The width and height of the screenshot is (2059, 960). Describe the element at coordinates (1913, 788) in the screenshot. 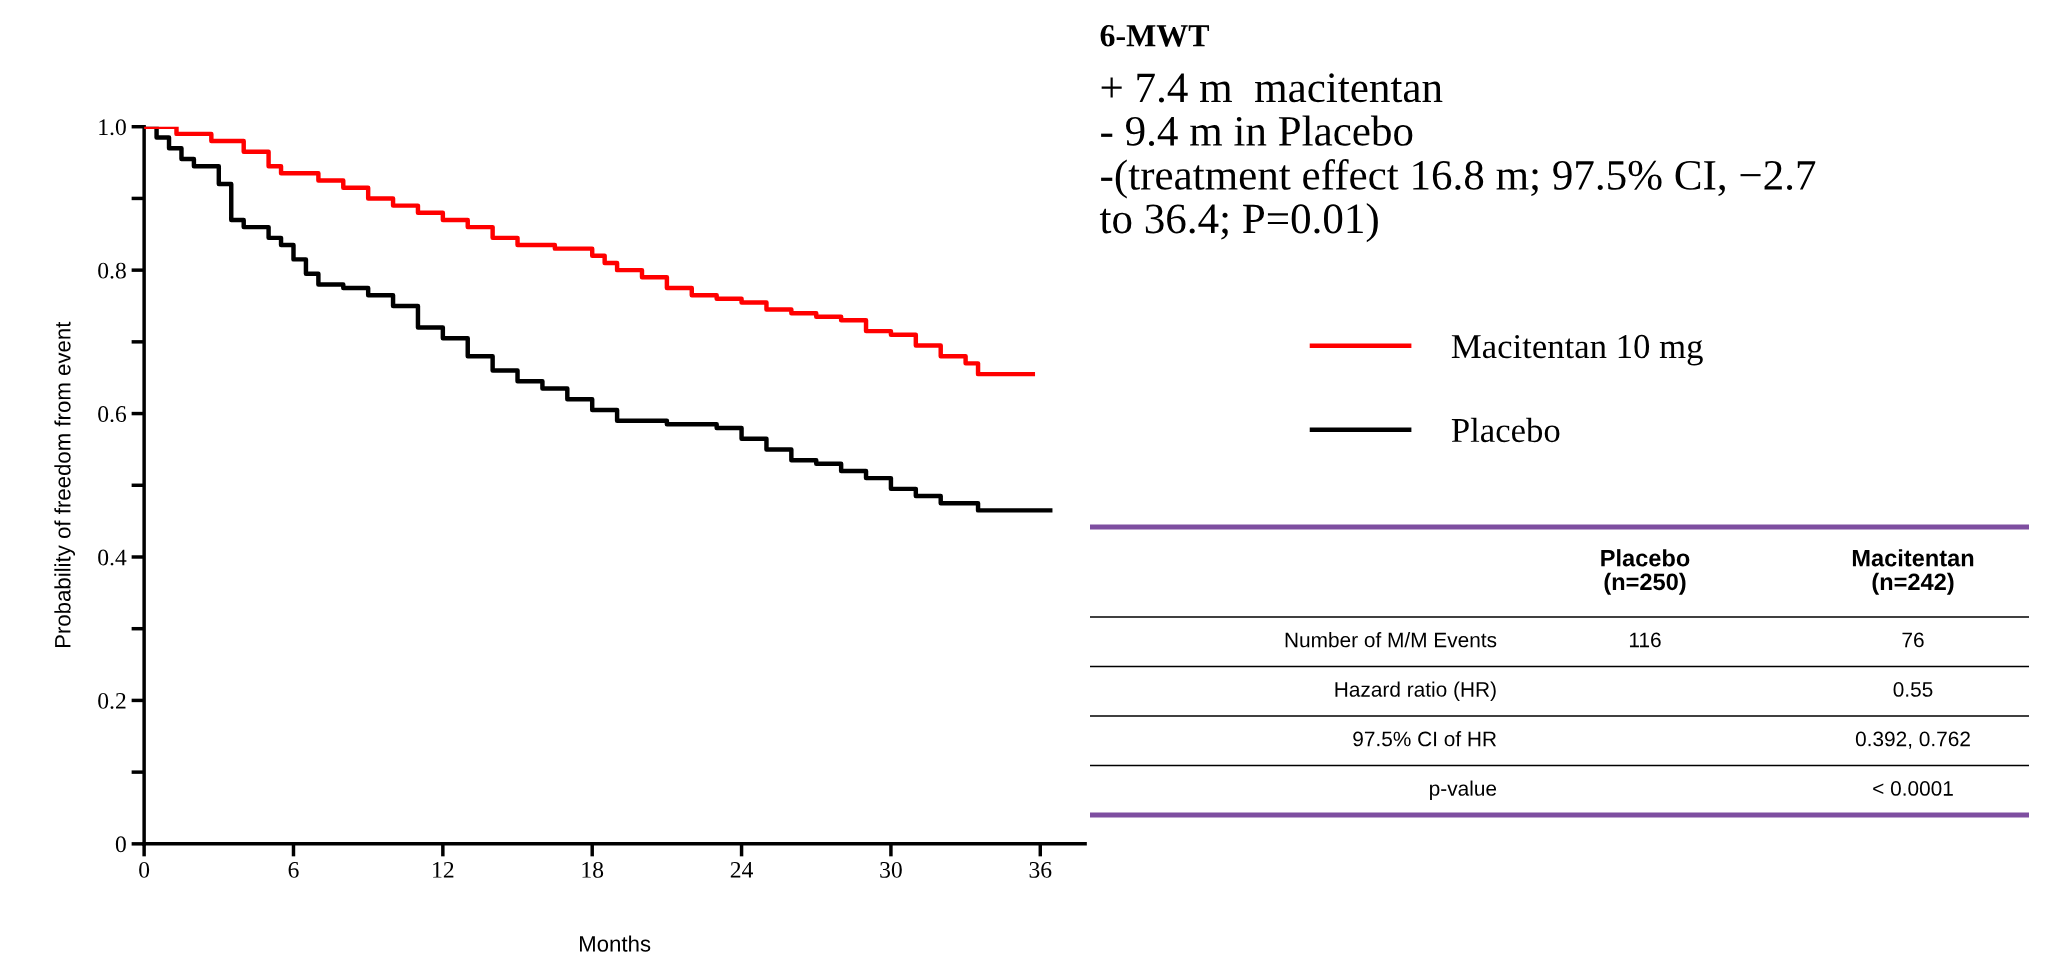

I see `text: < 0.0001` at that location.